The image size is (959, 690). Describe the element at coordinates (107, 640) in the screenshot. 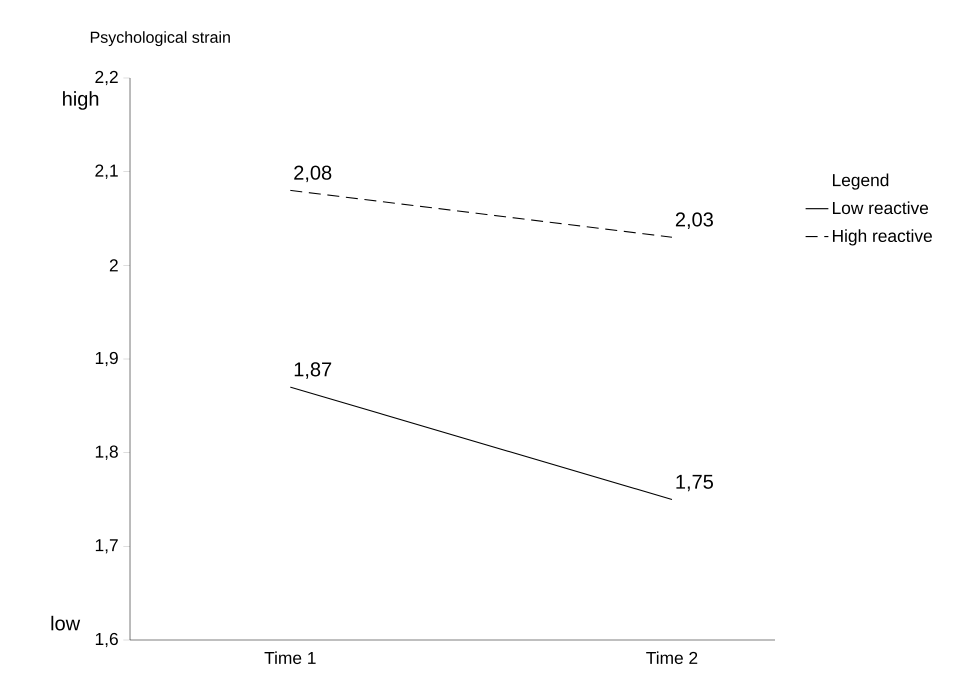

I see `y-tick-label: 1,6` at that location.